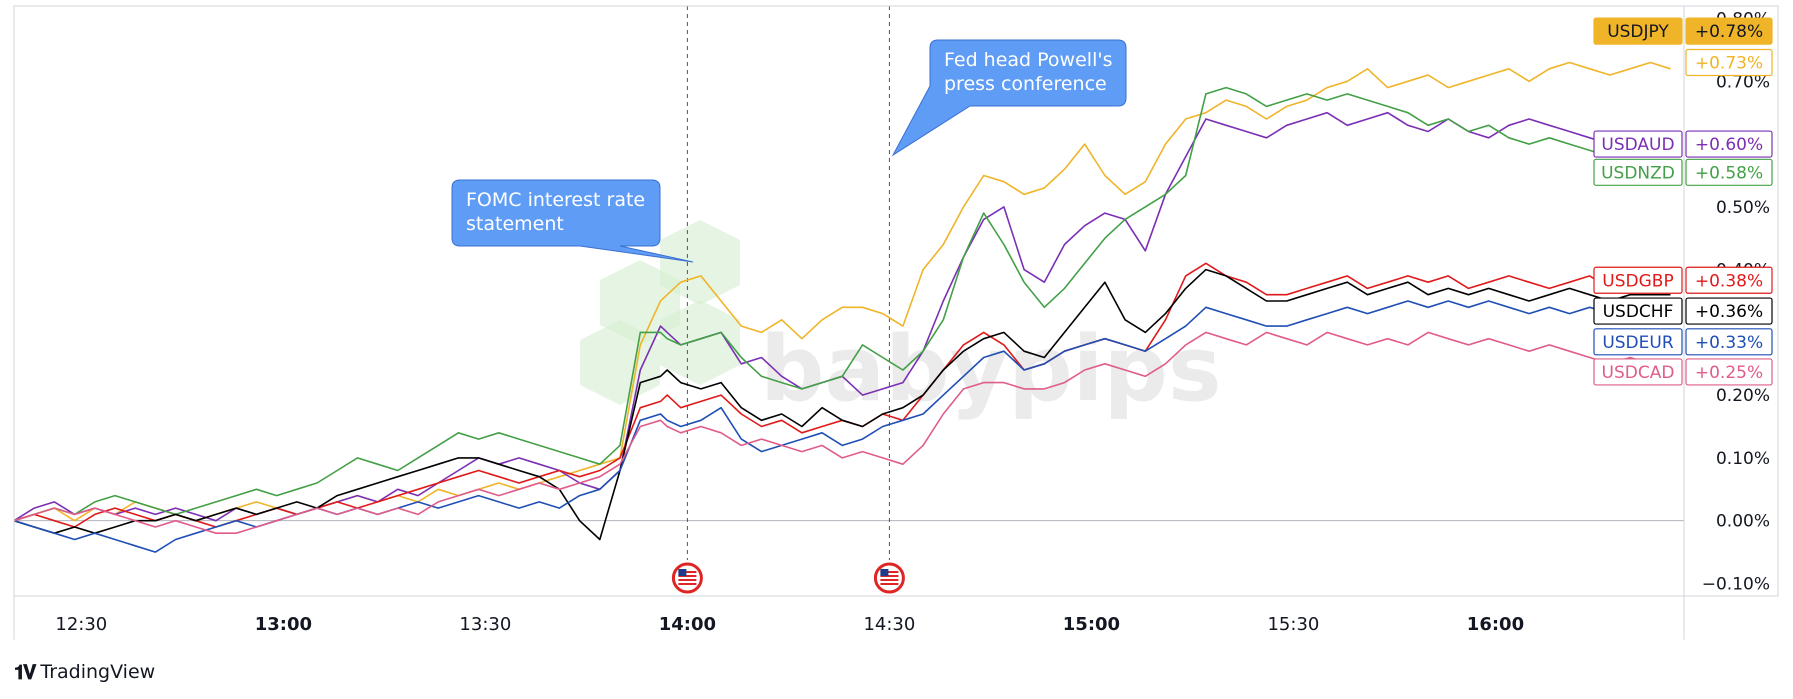 This screenshot has height=699, width=1793. I want to click on badge-value: +0.58%, so click(1729, 173).